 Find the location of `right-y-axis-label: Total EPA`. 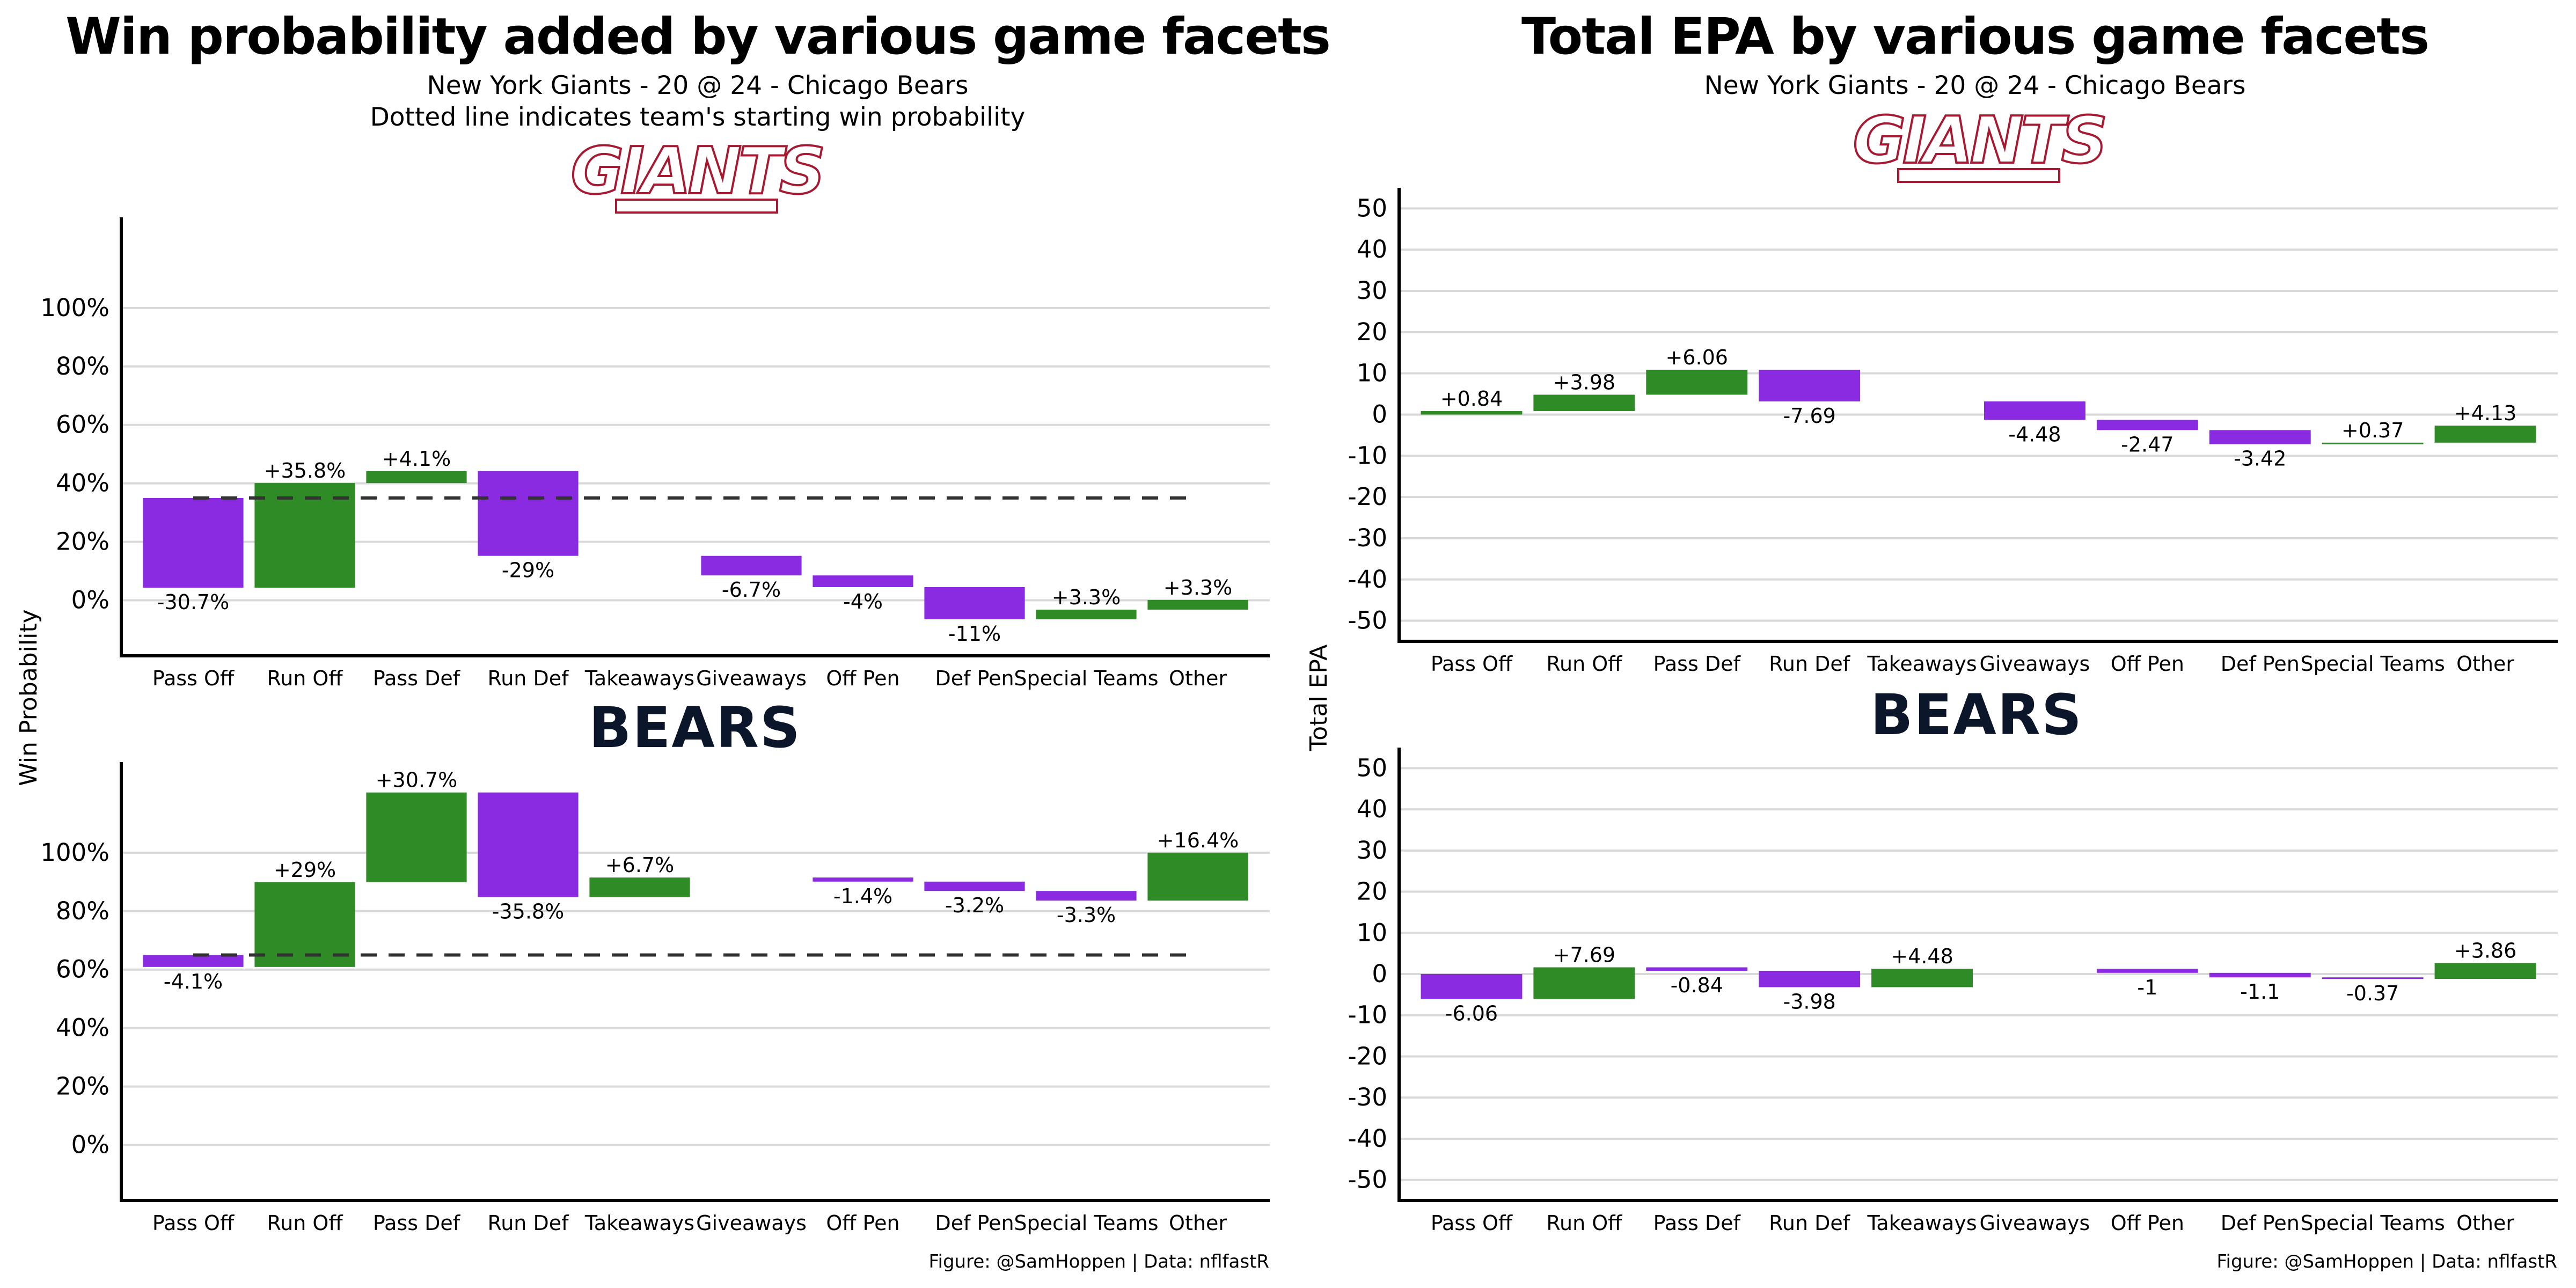

right-y-axis-label: Total EPA is located at coordinates (1319, 698).